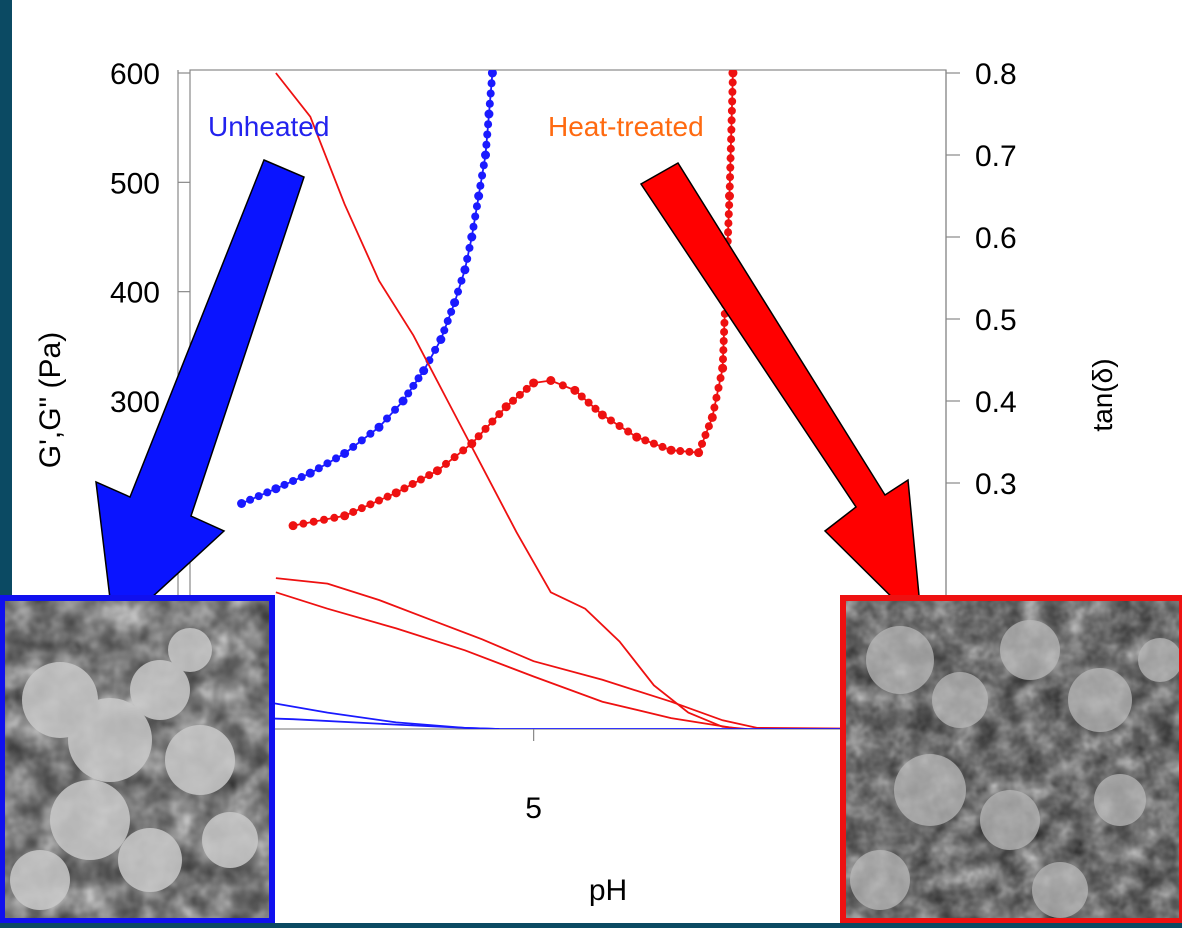  Describe the element at coordinates (135, 74) in the screenshot. I see `y-left-tick-label: 600` at that location.